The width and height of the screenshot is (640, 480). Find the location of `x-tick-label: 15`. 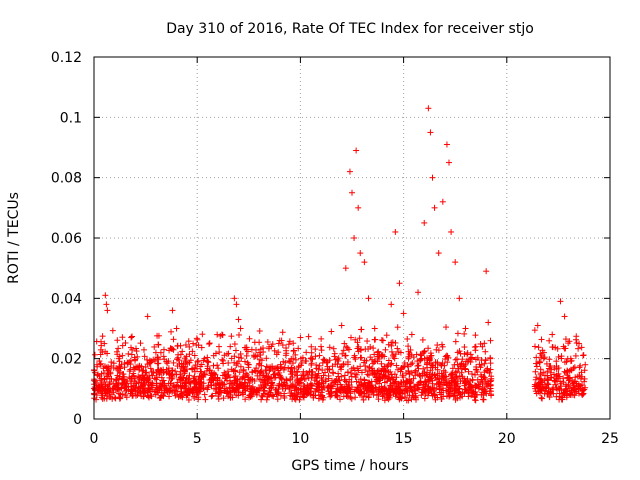

x-tick-label: 15 is located at coordinates (404, 439).